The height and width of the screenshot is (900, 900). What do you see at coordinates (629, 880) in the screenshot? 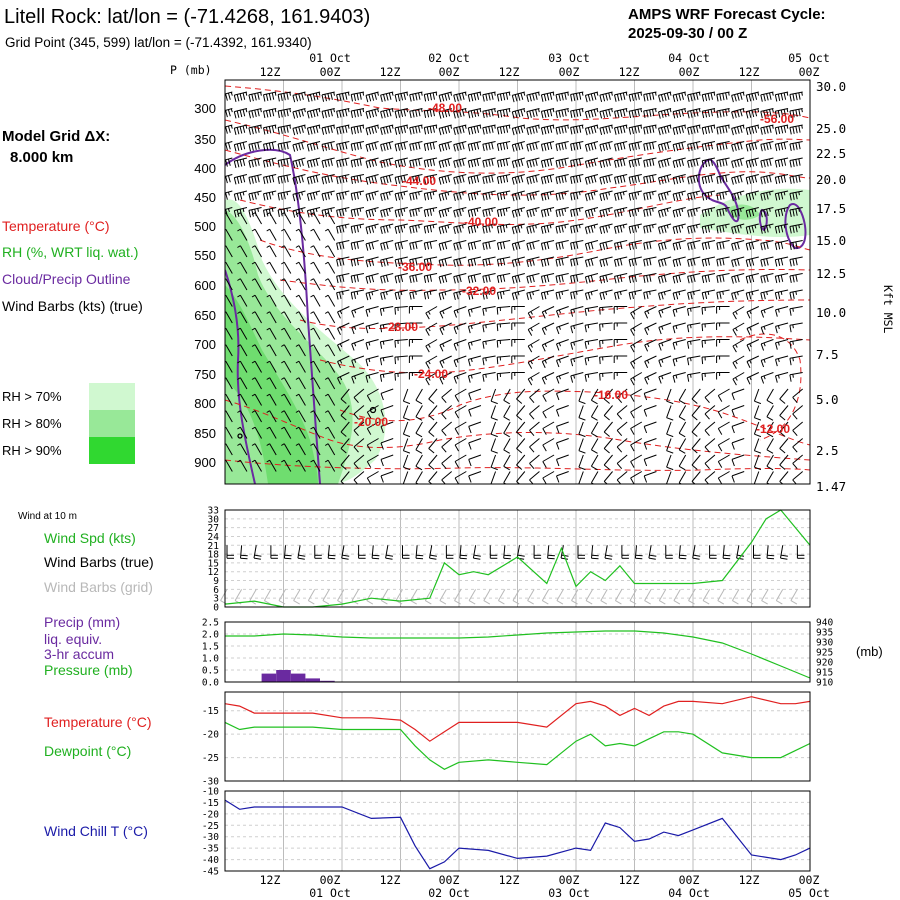
I see `bottom-hour-label: 12Z` at bounding box center [629, 880].